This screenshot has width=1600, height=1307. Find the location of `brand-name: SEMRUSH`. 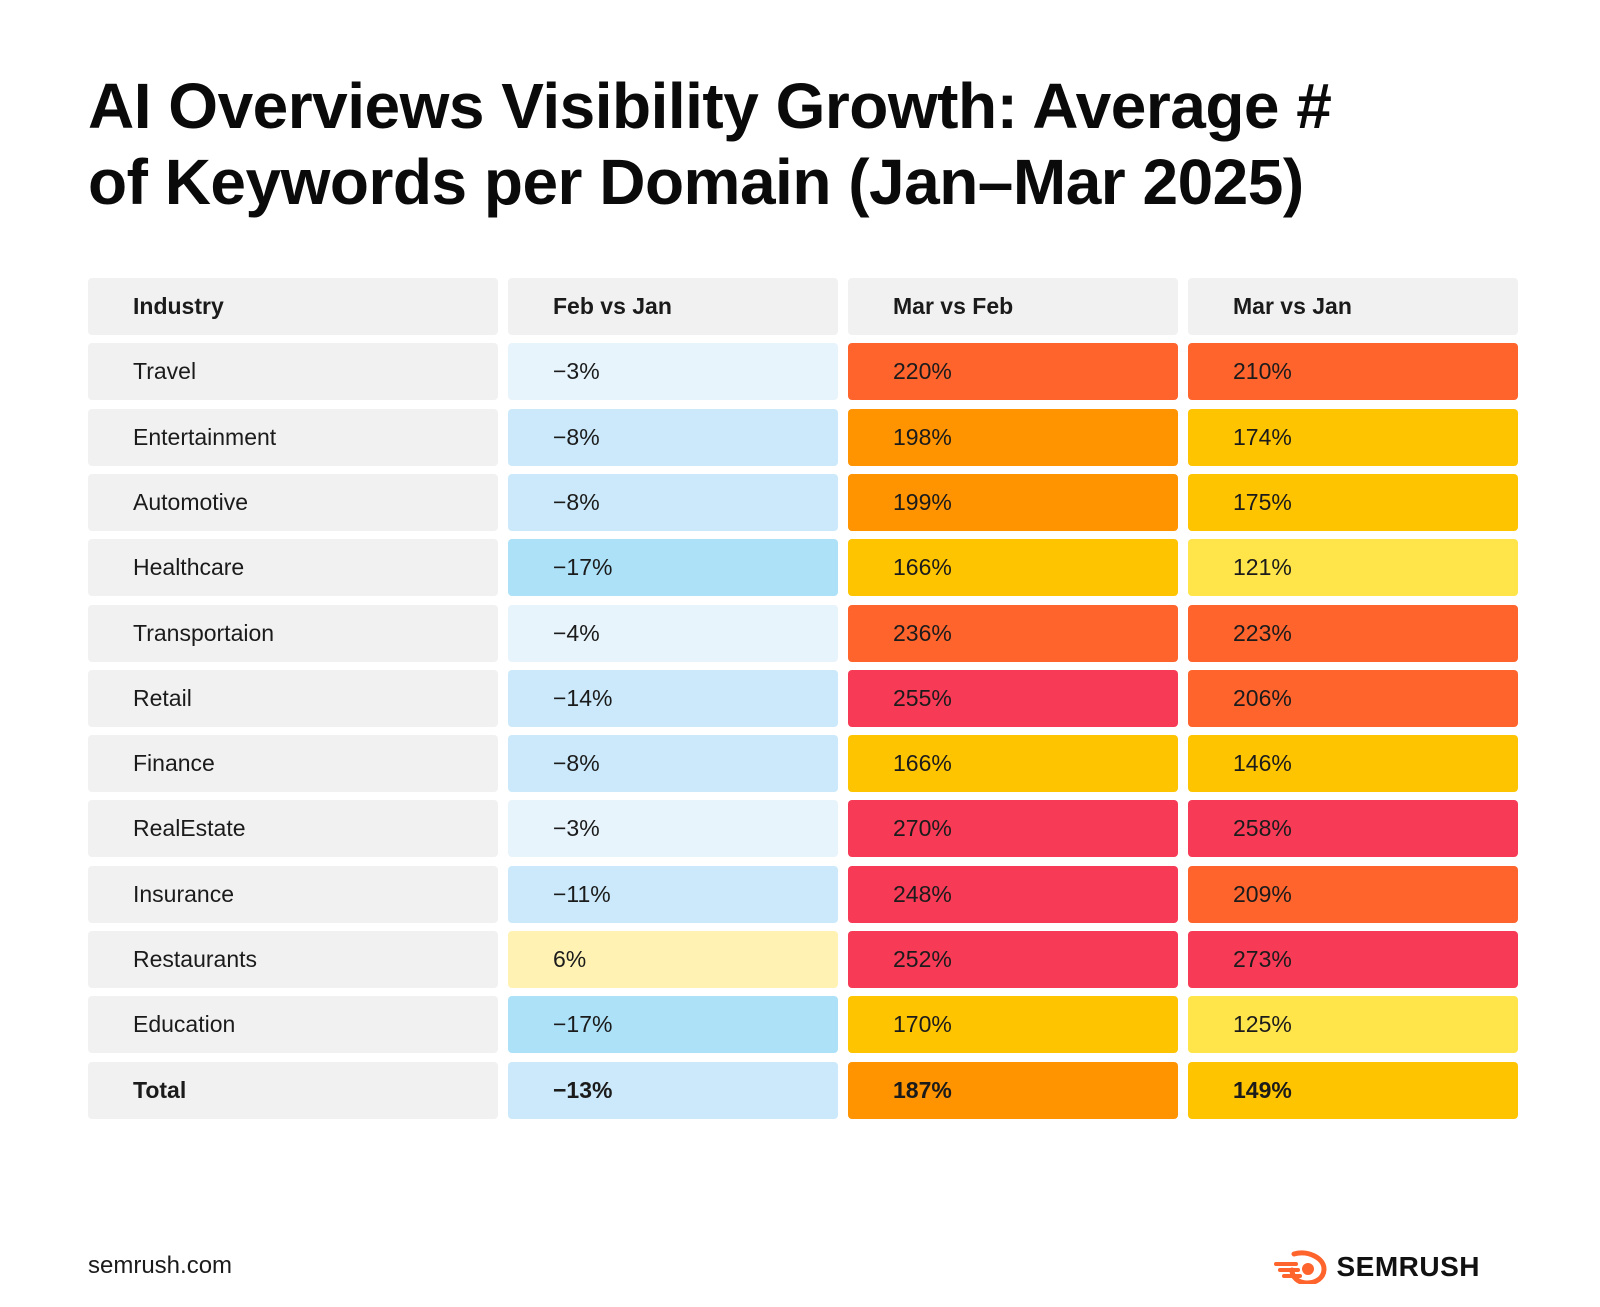

brand-name: SEMRUSH is located at coordinates (1408, 1266).